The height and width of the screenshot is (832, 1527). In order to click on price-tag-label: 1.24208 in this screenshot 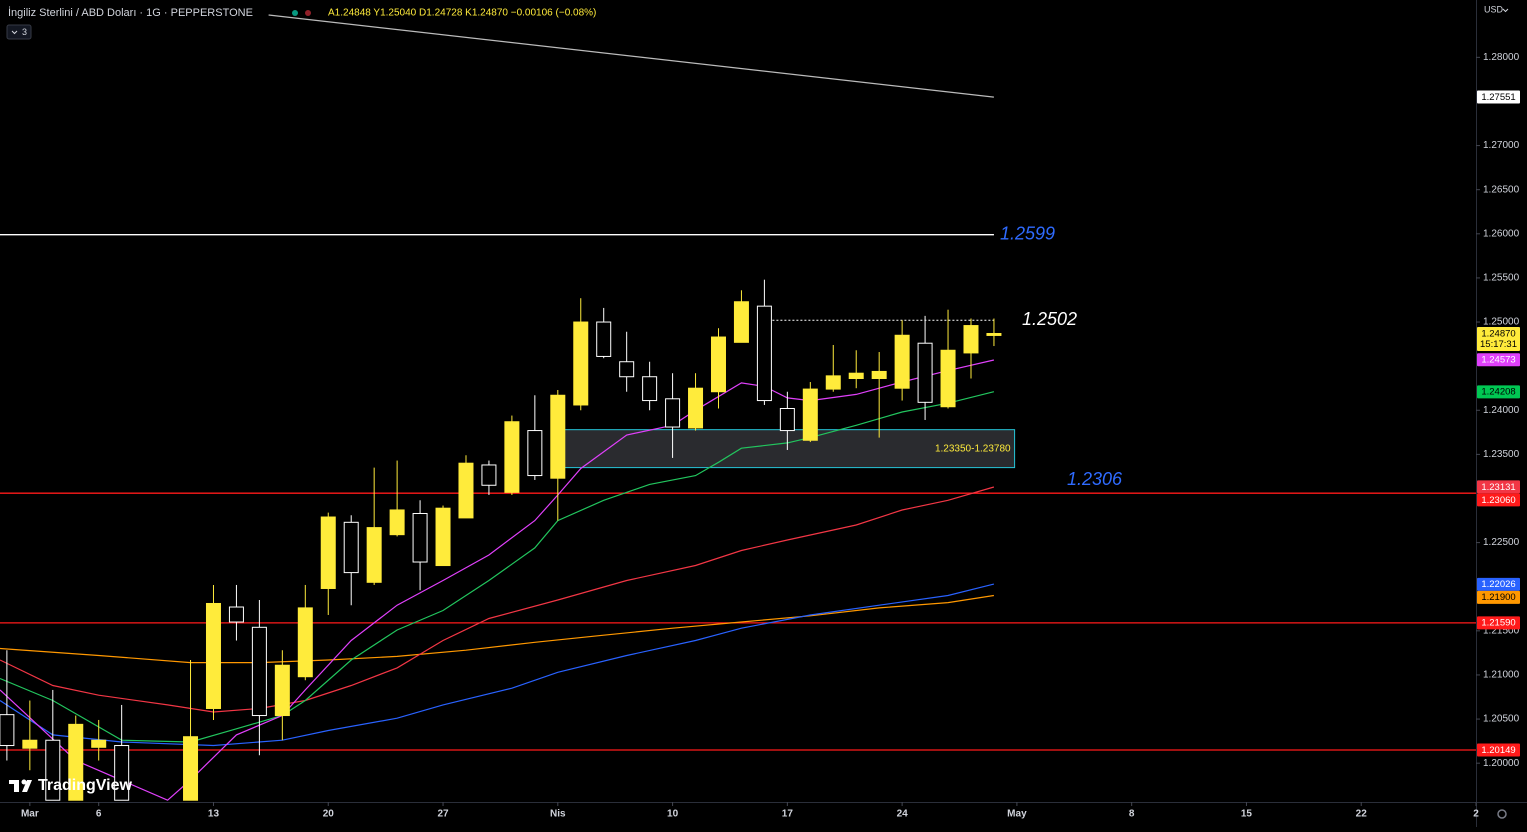, I will do `click(1498, 392)`.